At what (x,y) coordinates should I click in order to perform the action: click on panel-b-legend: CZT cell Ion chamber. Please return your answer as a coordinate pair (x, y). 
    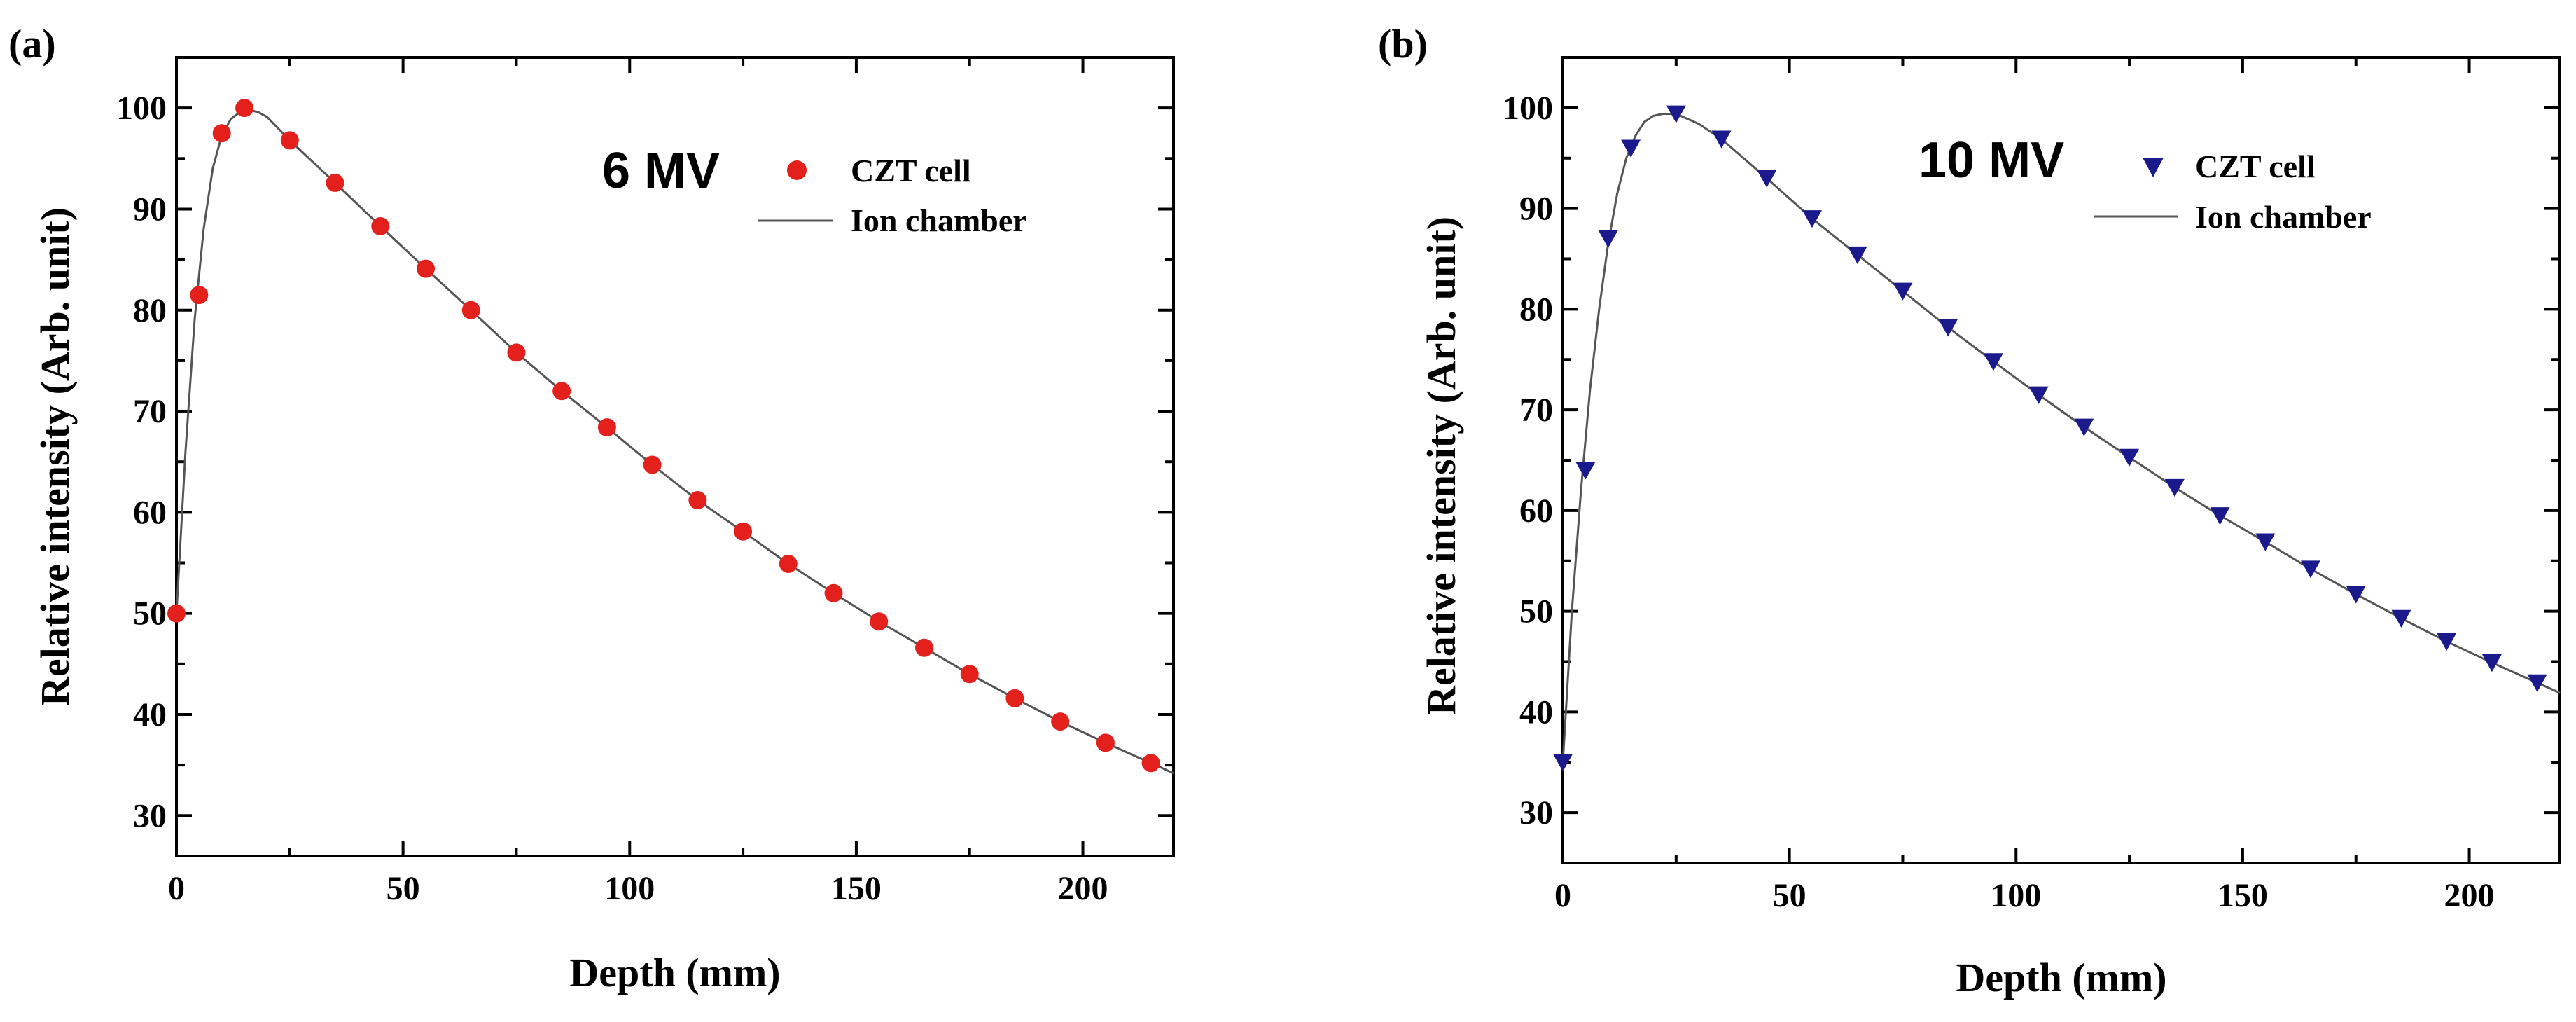
    Looking at the image, I should click on (2233, 192).